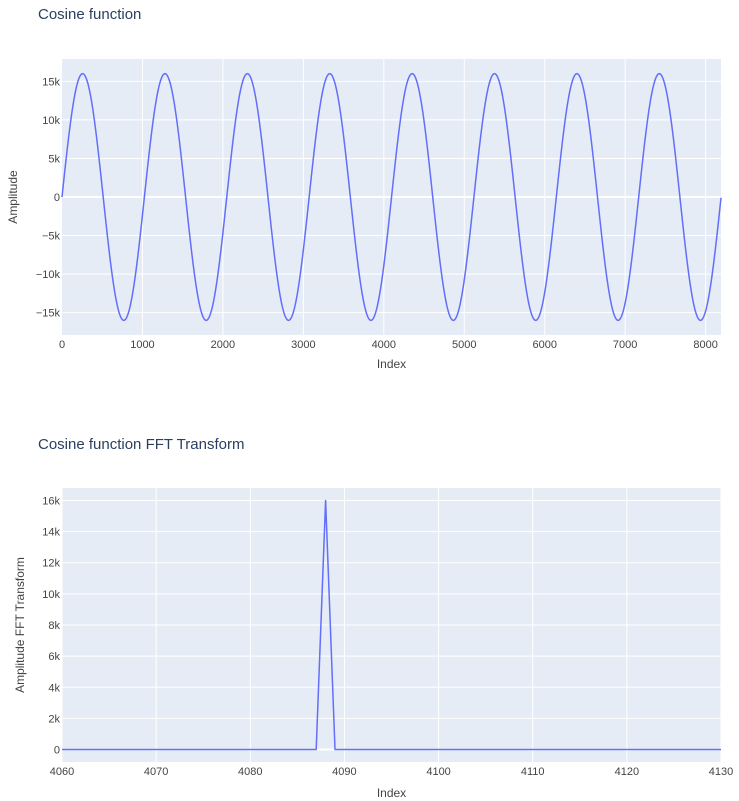  Describe the element at coordinates (51, 501) in the screenshot. I see `y-tick-label: 16k` at that location.